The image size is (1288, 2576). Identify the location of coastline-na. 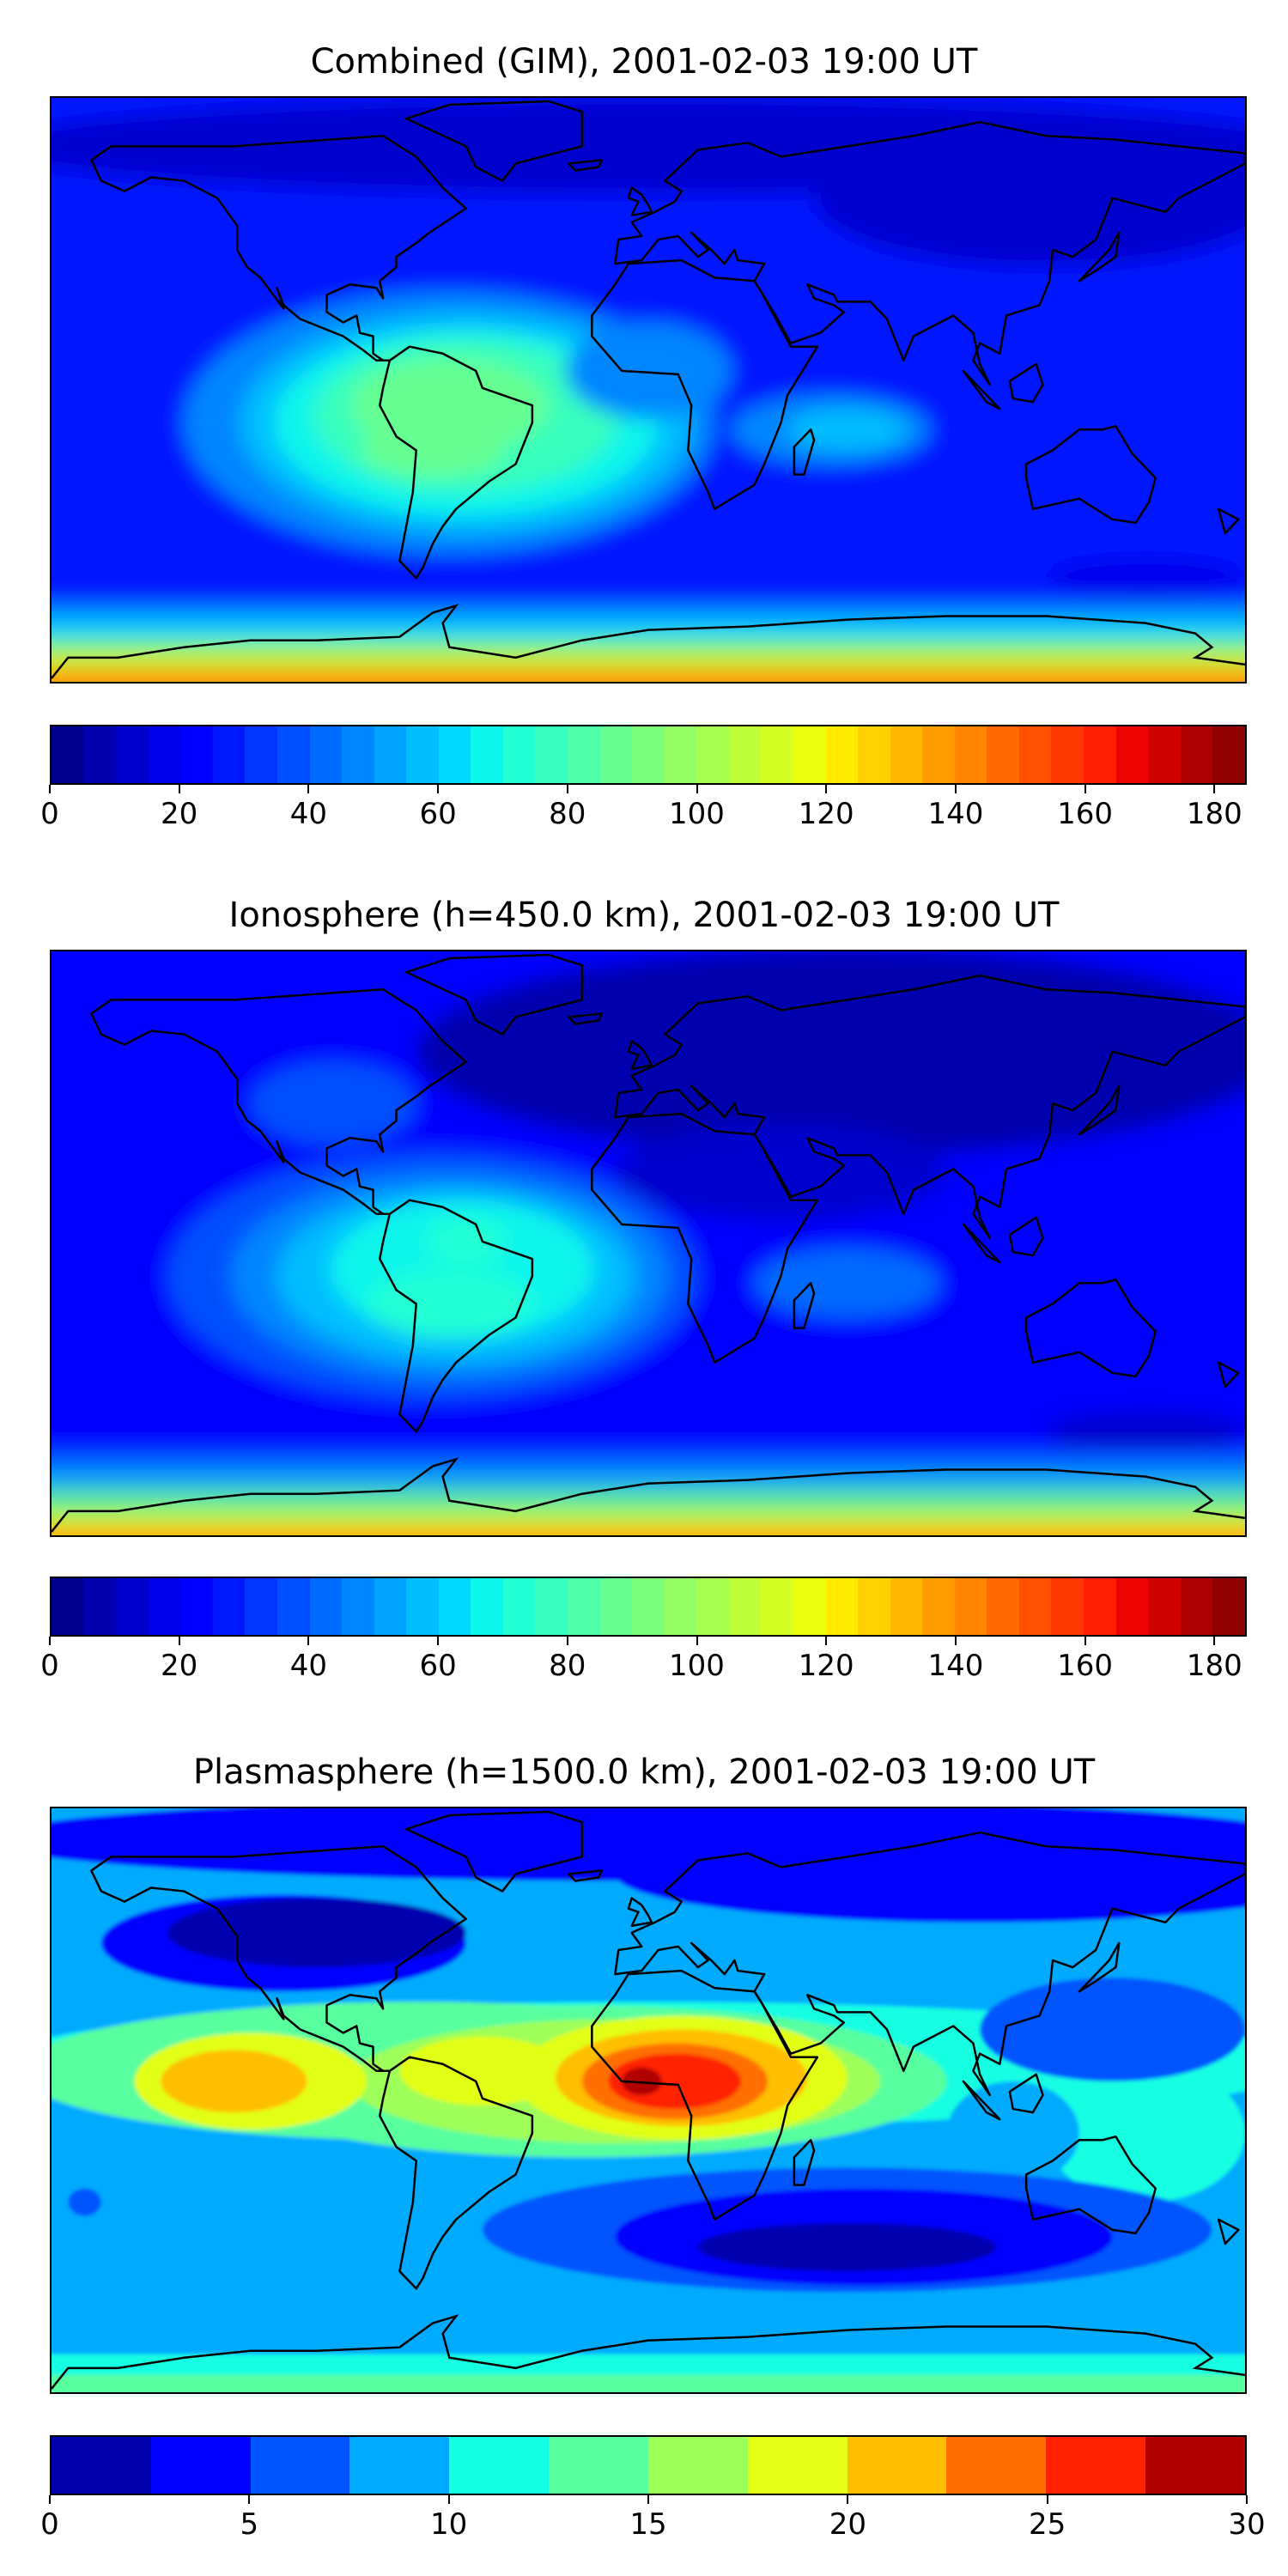
(278, 249).